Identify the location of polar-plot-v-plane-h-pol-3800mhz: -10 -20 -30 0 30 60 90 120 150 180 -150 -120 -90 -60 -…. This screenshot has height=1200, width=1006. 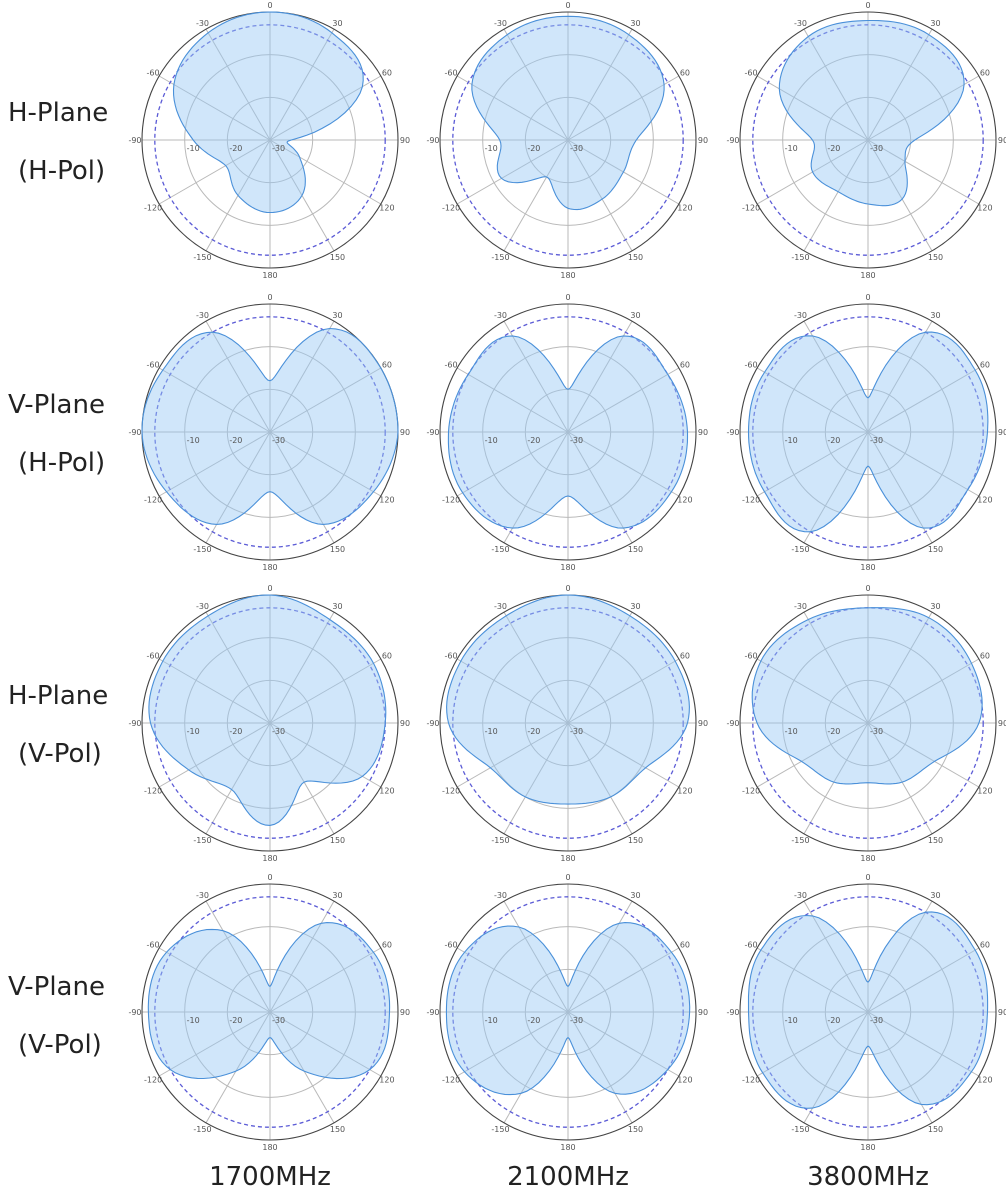
(866, 432).